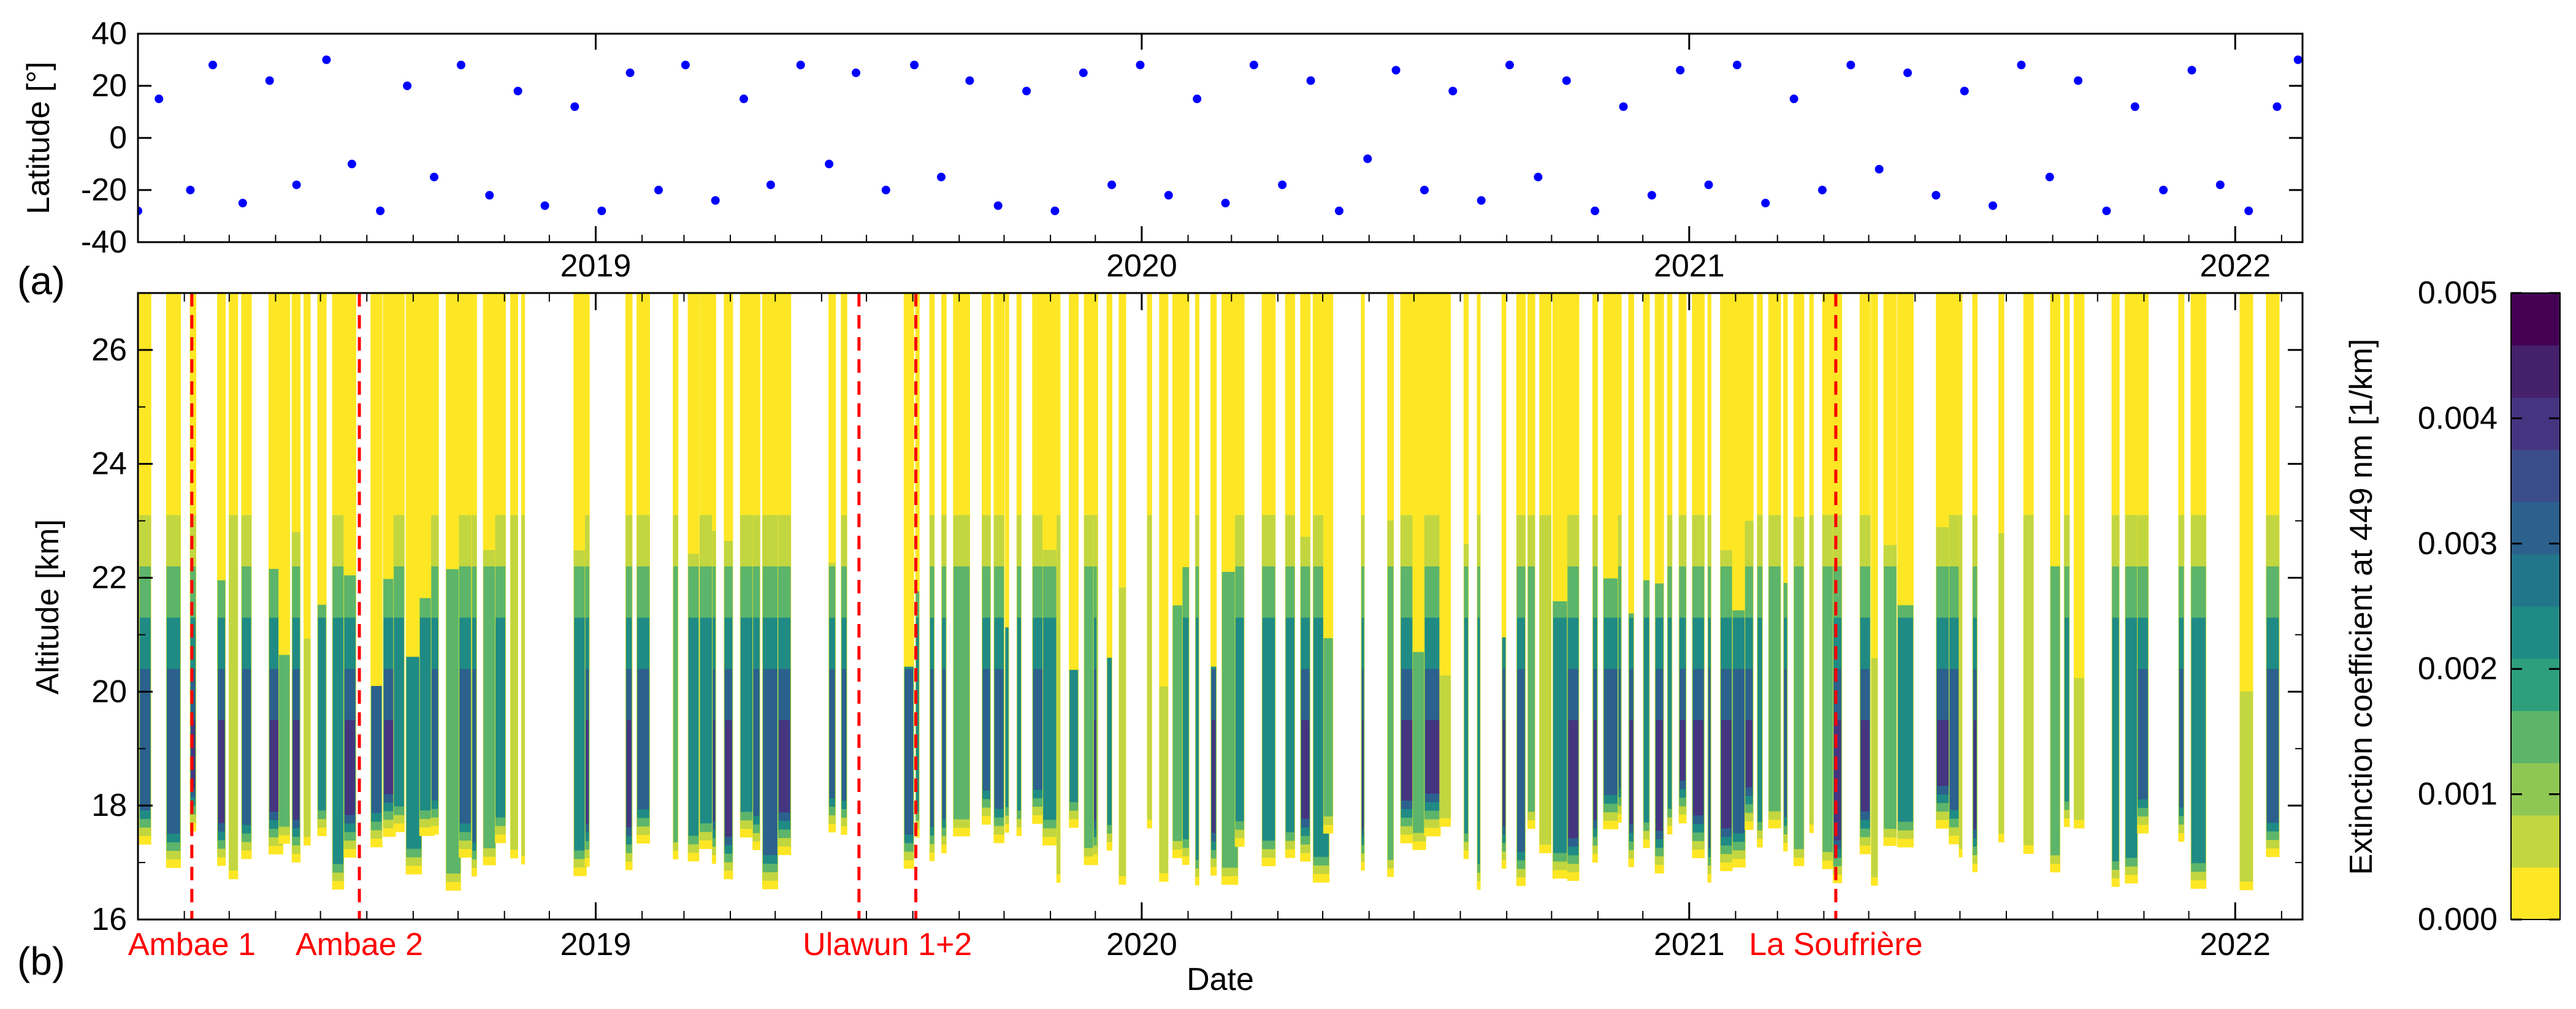 This screenshot has width=2576, height=1009. I want to click on eruption-label: La Soufrière, so click(1835, 944).